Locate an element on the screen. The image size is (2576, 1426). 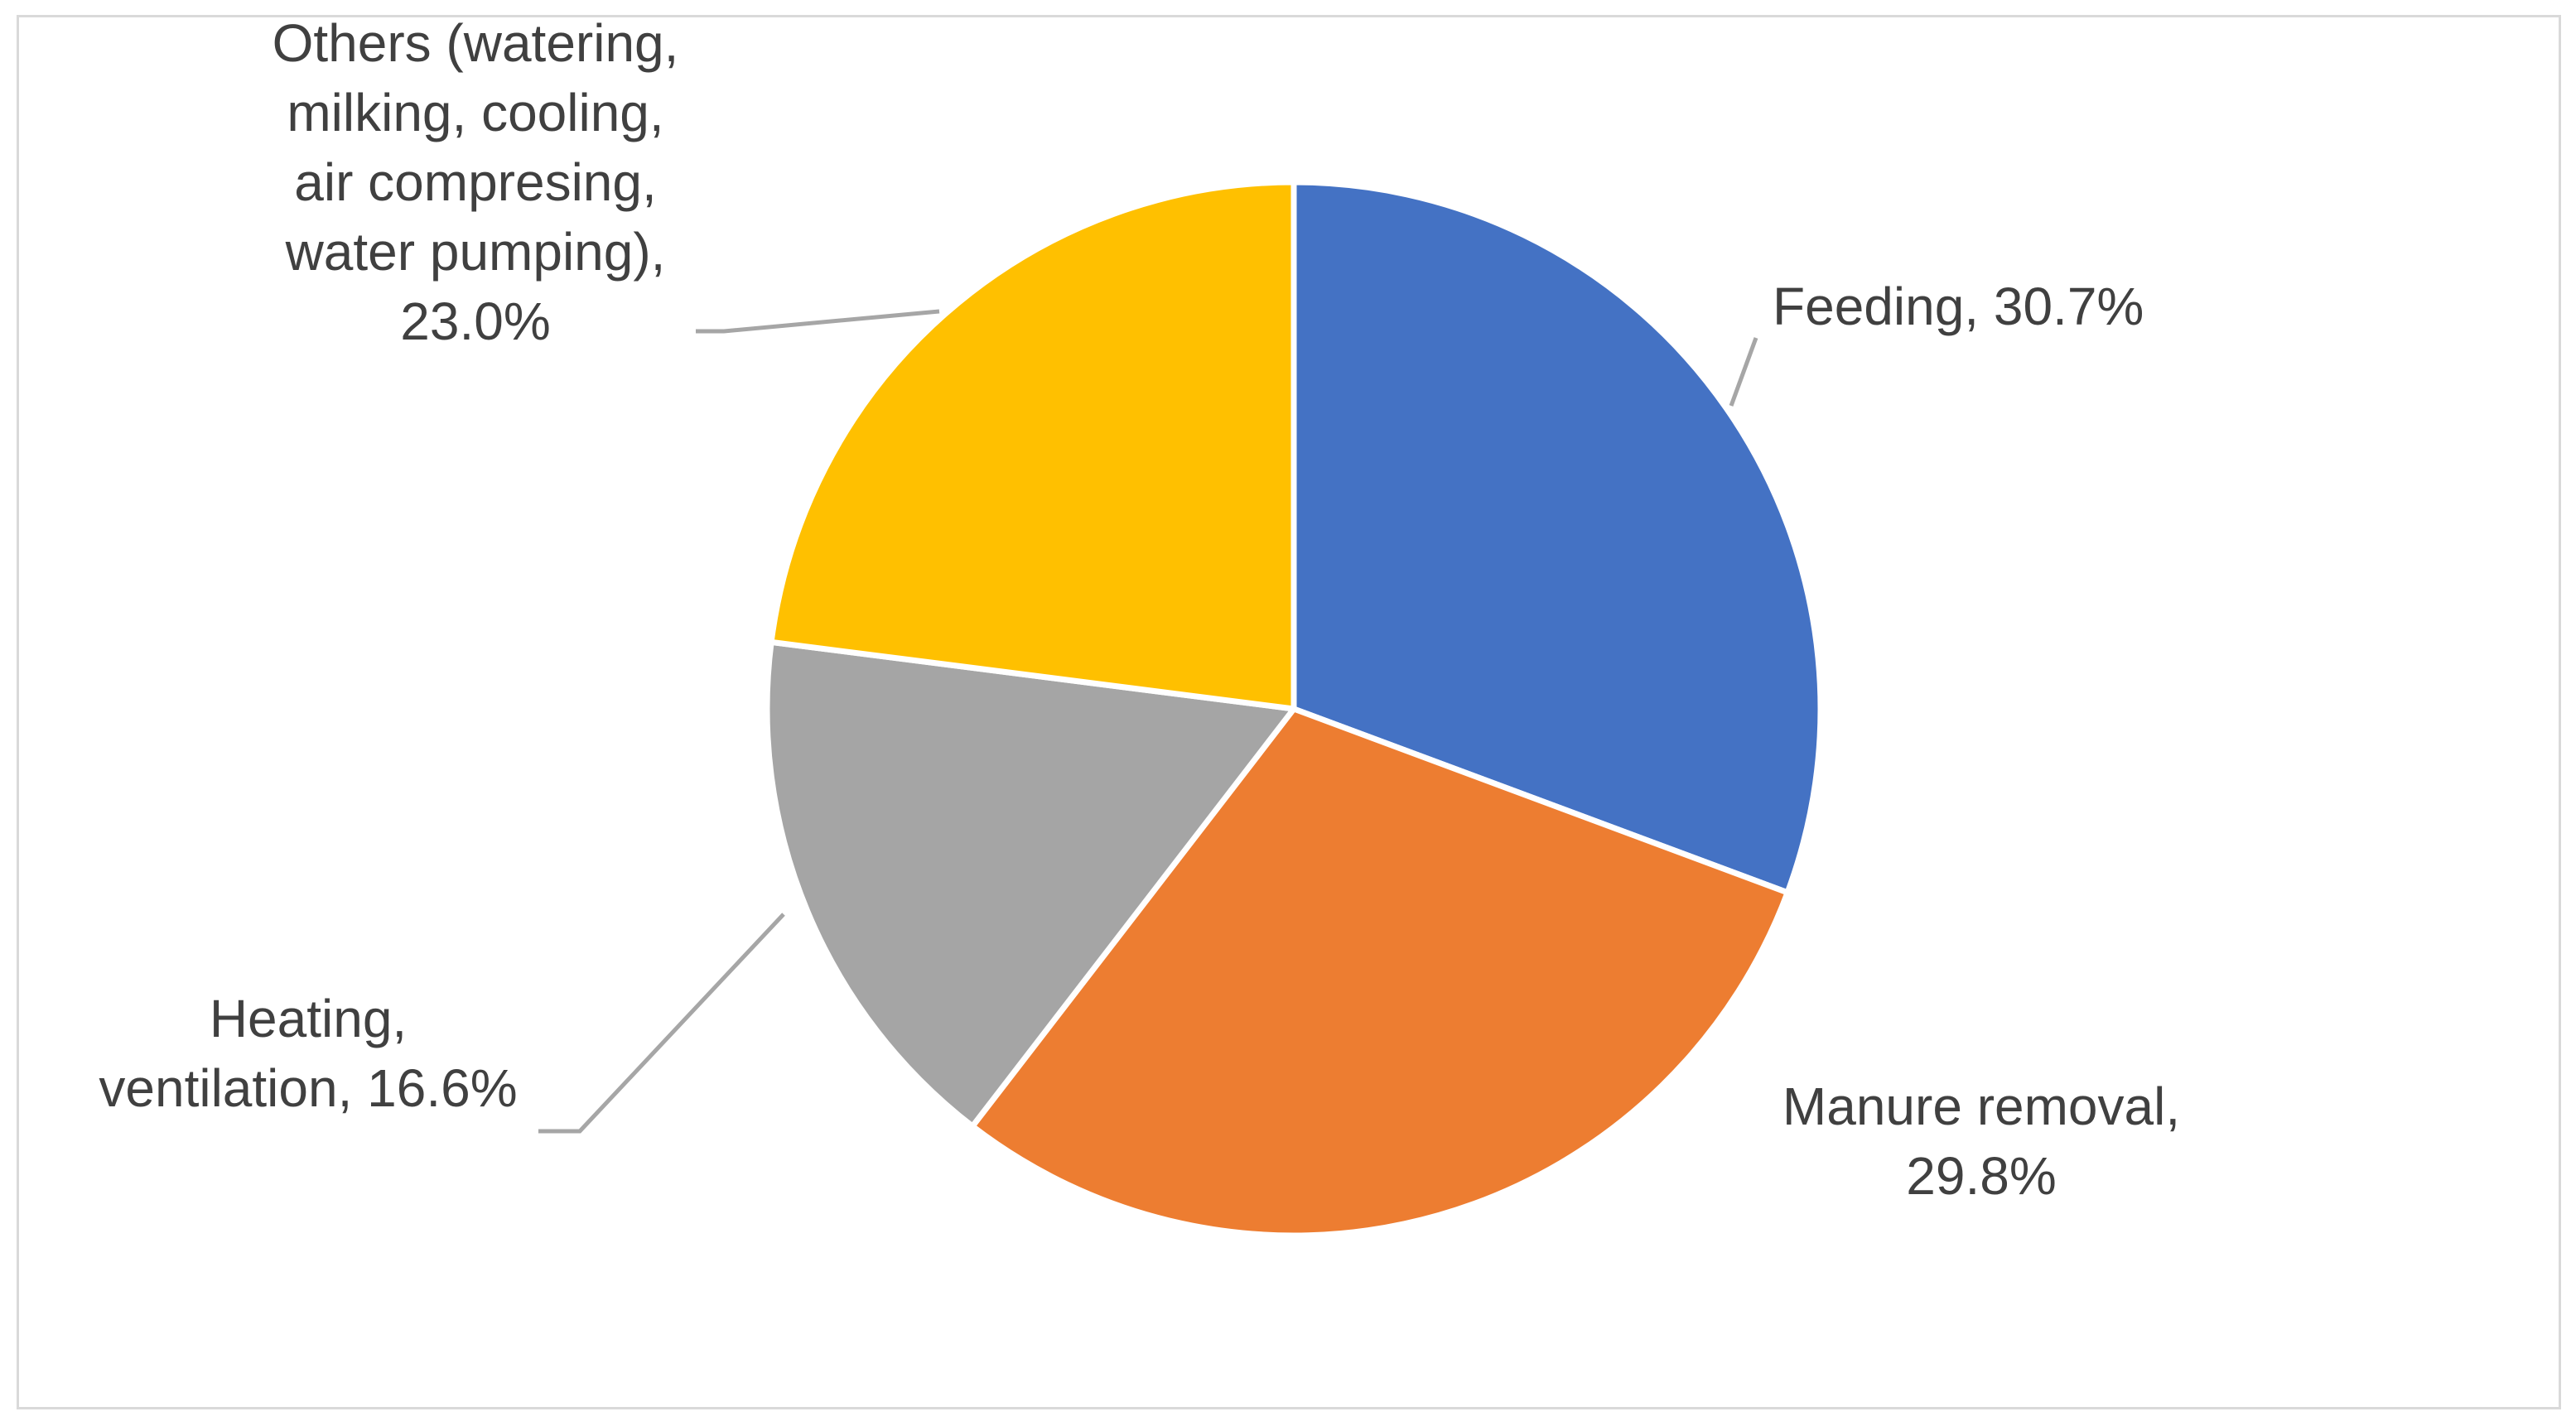
data-label-line: air compresing, is located at coordinates (475, 182).